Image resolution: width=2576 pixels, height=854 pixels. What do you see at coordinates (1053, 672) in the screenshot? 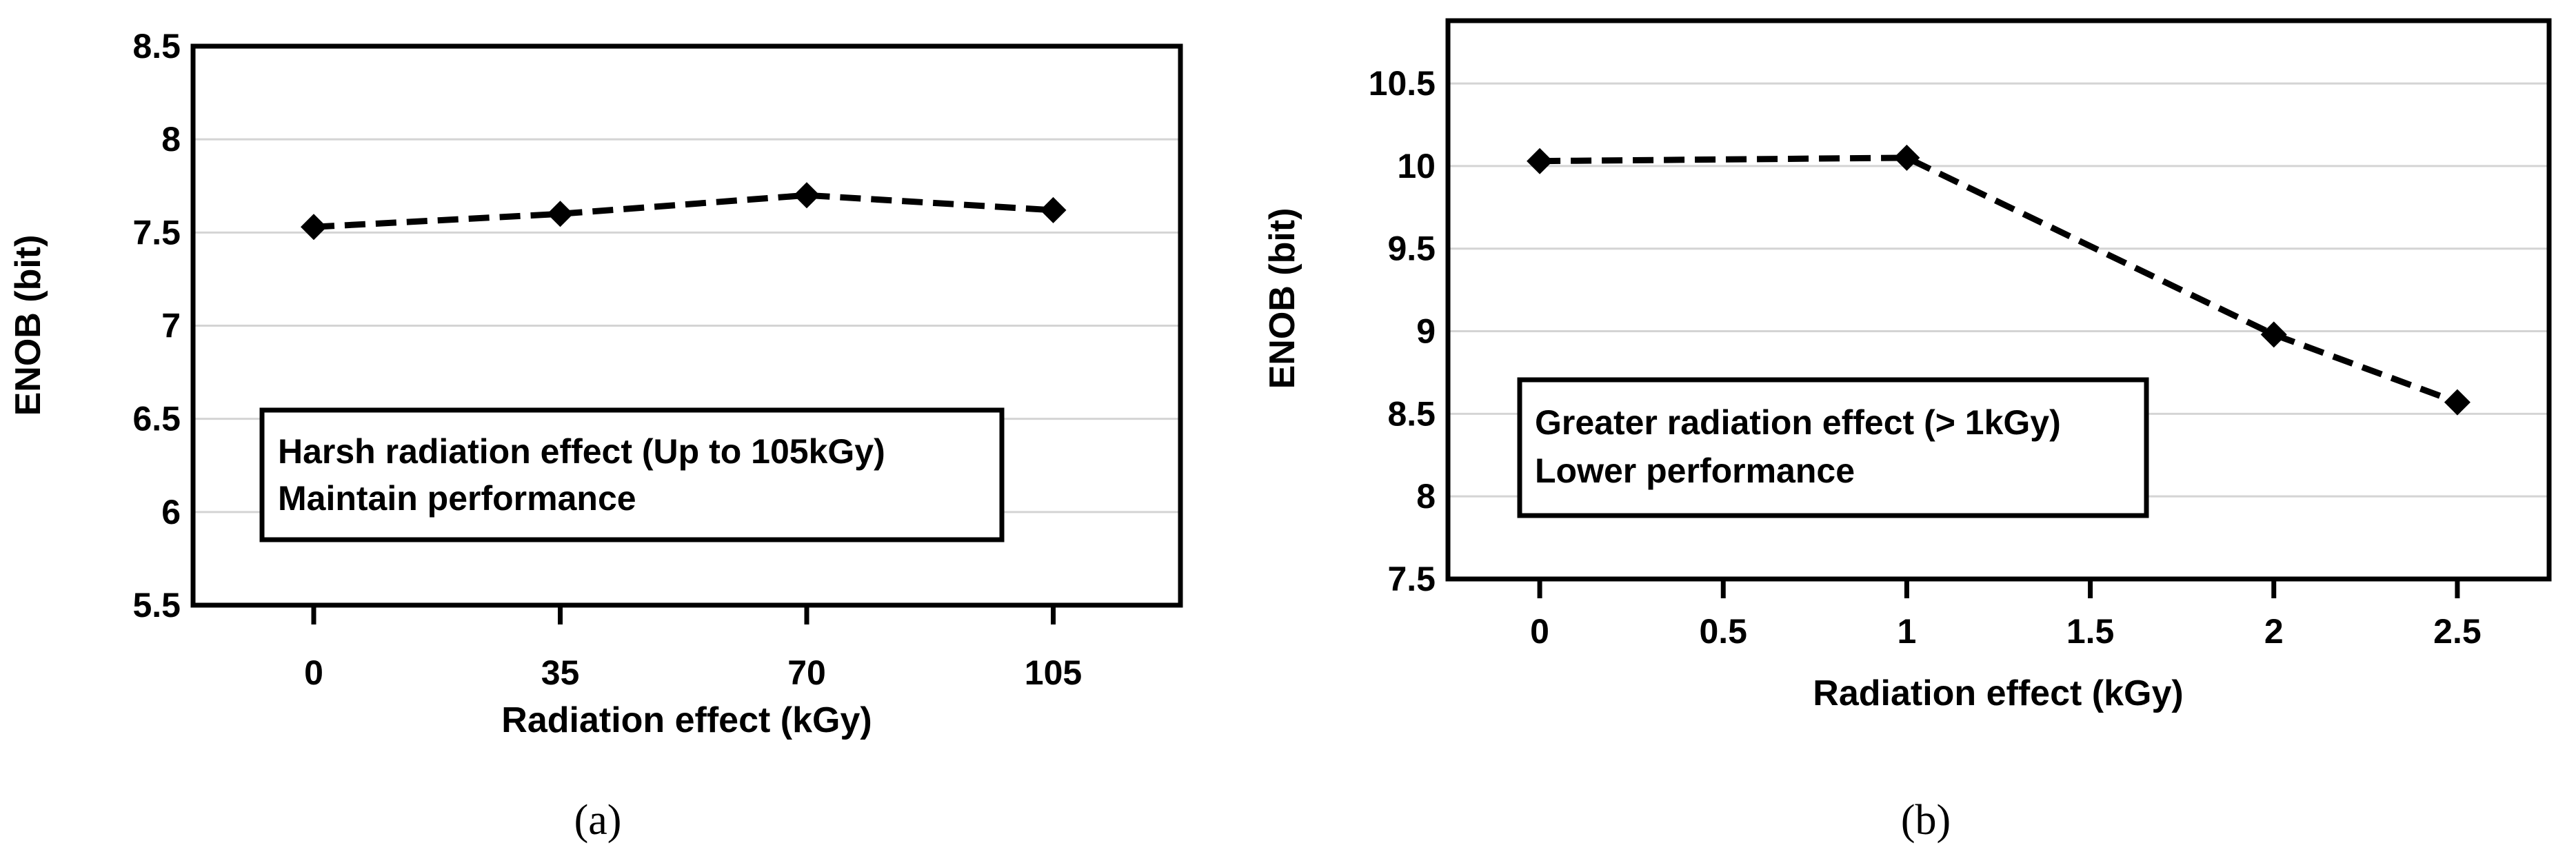
I see `chart-a-x-tick-label: 105` at bounding box center [1053, 672].